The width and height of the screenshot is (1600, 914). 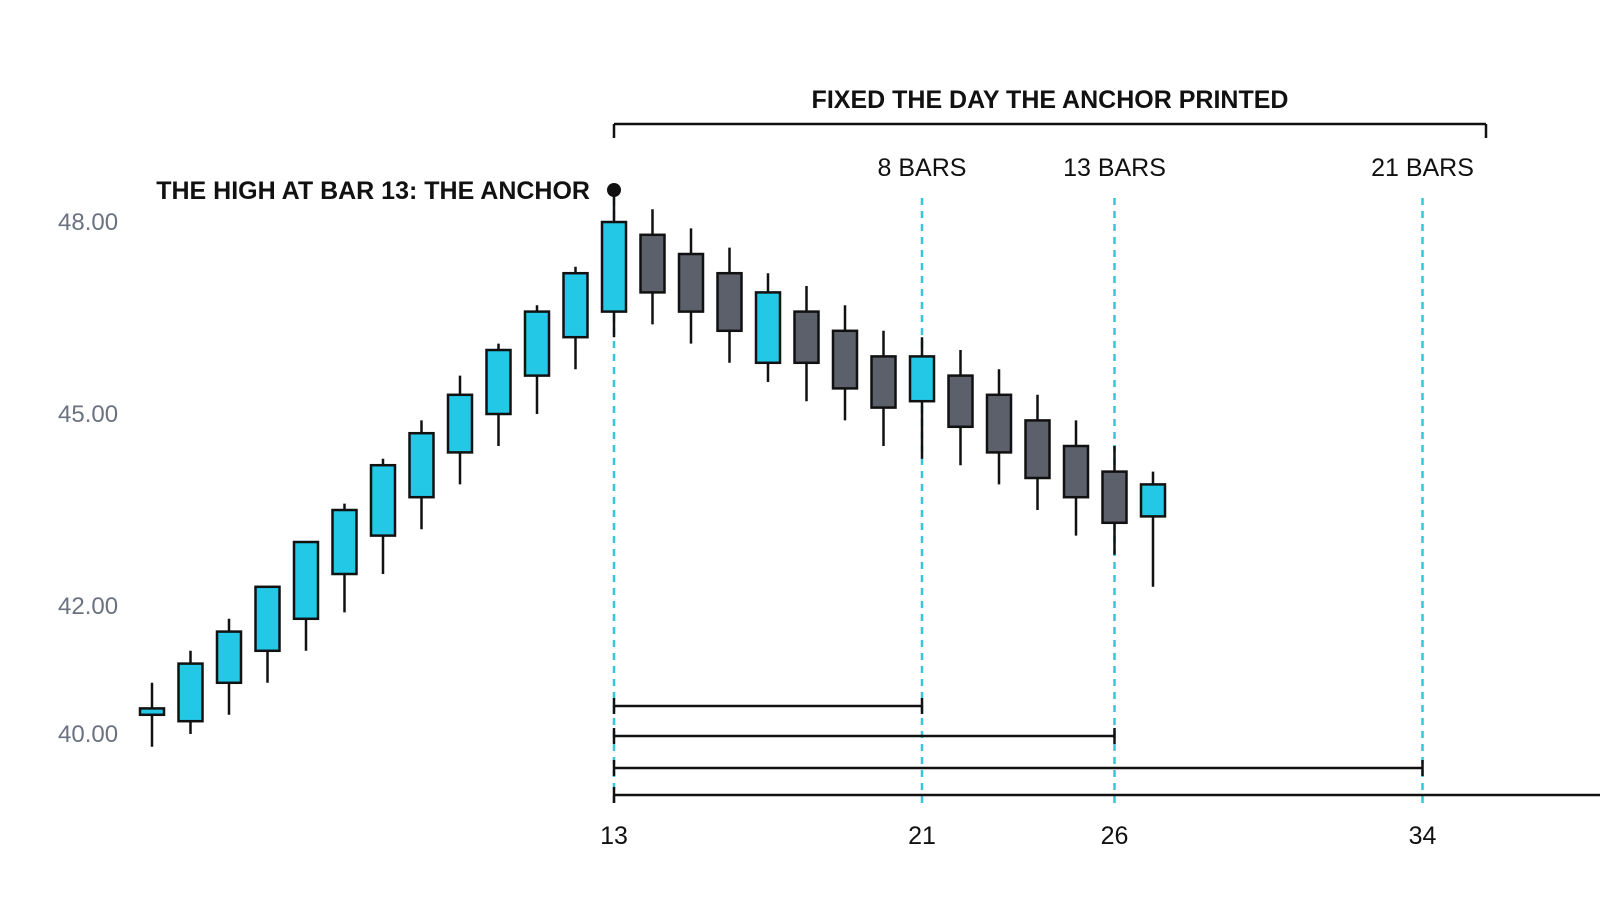 I want to click on y-tick-label: 40.00, so click(x=88, y=734).